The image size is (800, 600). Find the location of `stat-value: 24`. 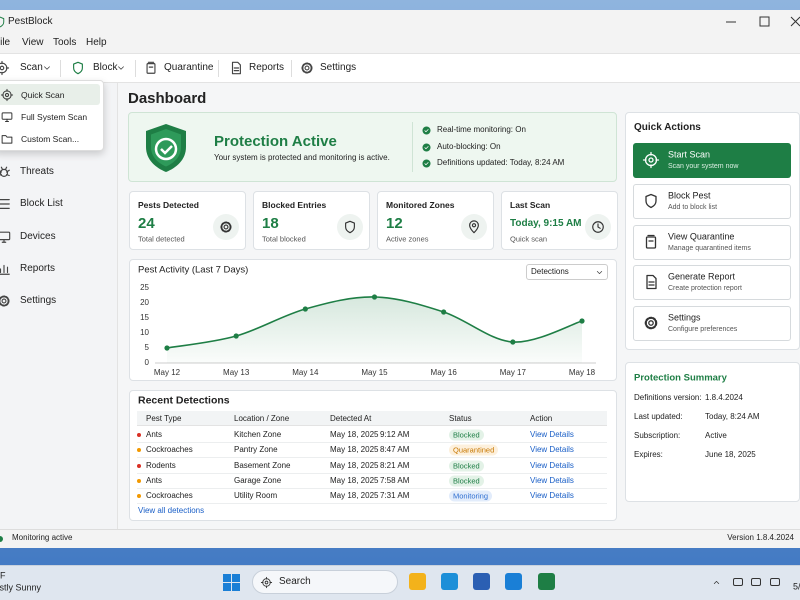

stat-value: 24 is located at coordinates (146, 223).